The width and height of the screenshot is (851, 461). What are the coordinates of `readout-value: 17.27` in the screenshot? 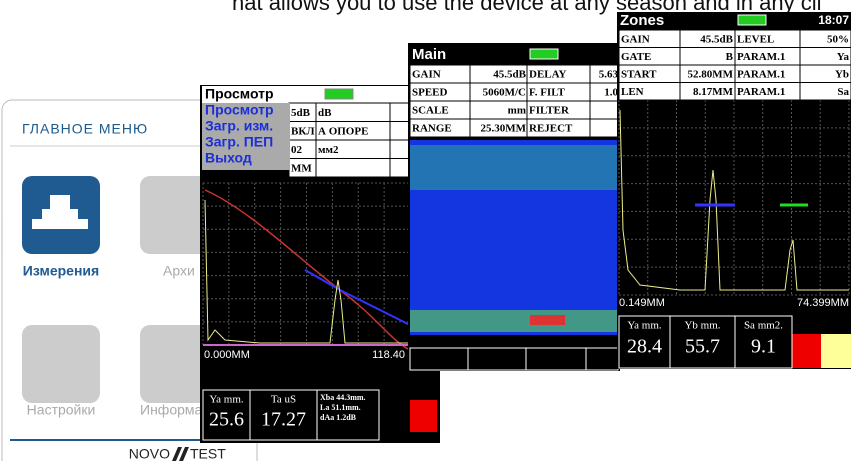 It's located at (283, 420).